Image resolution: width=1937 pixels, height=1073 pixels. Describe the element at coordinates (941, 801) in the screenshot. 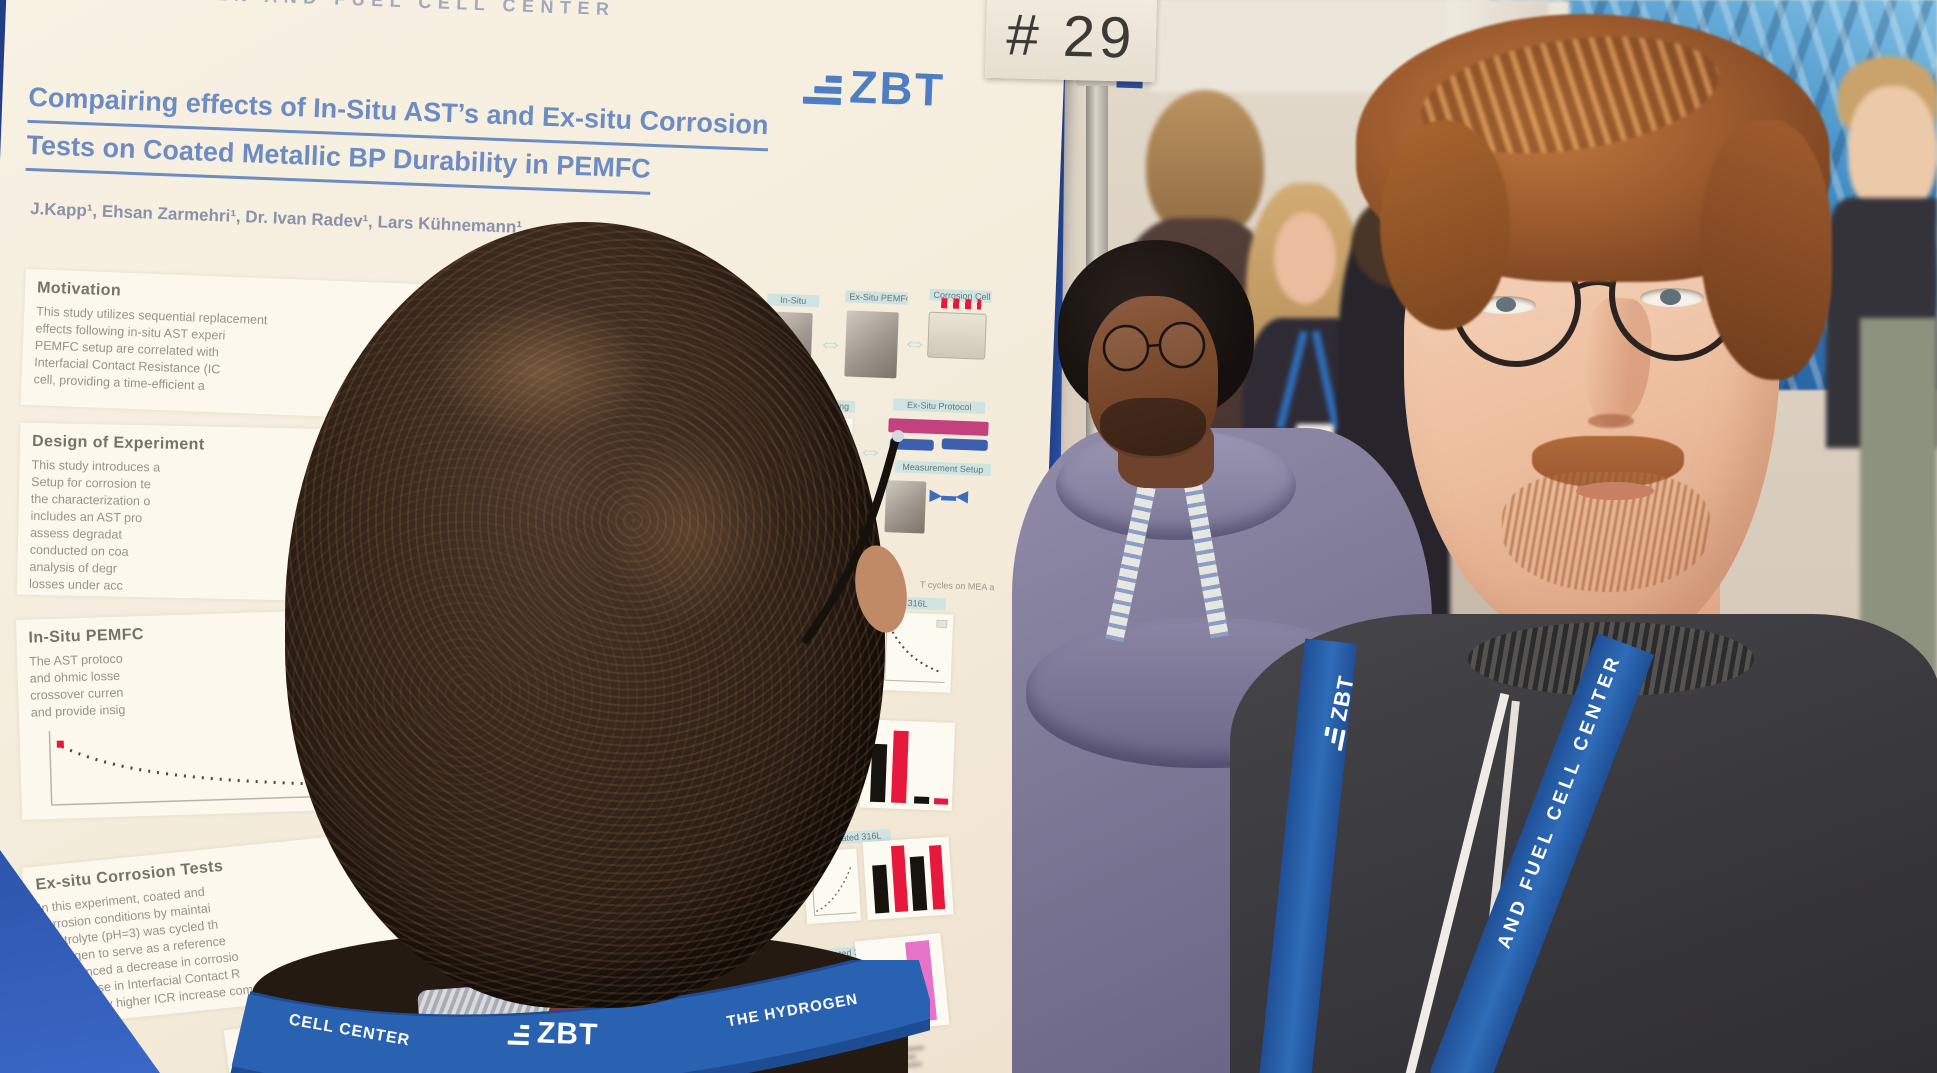

I see `bar-red-small` at that location.